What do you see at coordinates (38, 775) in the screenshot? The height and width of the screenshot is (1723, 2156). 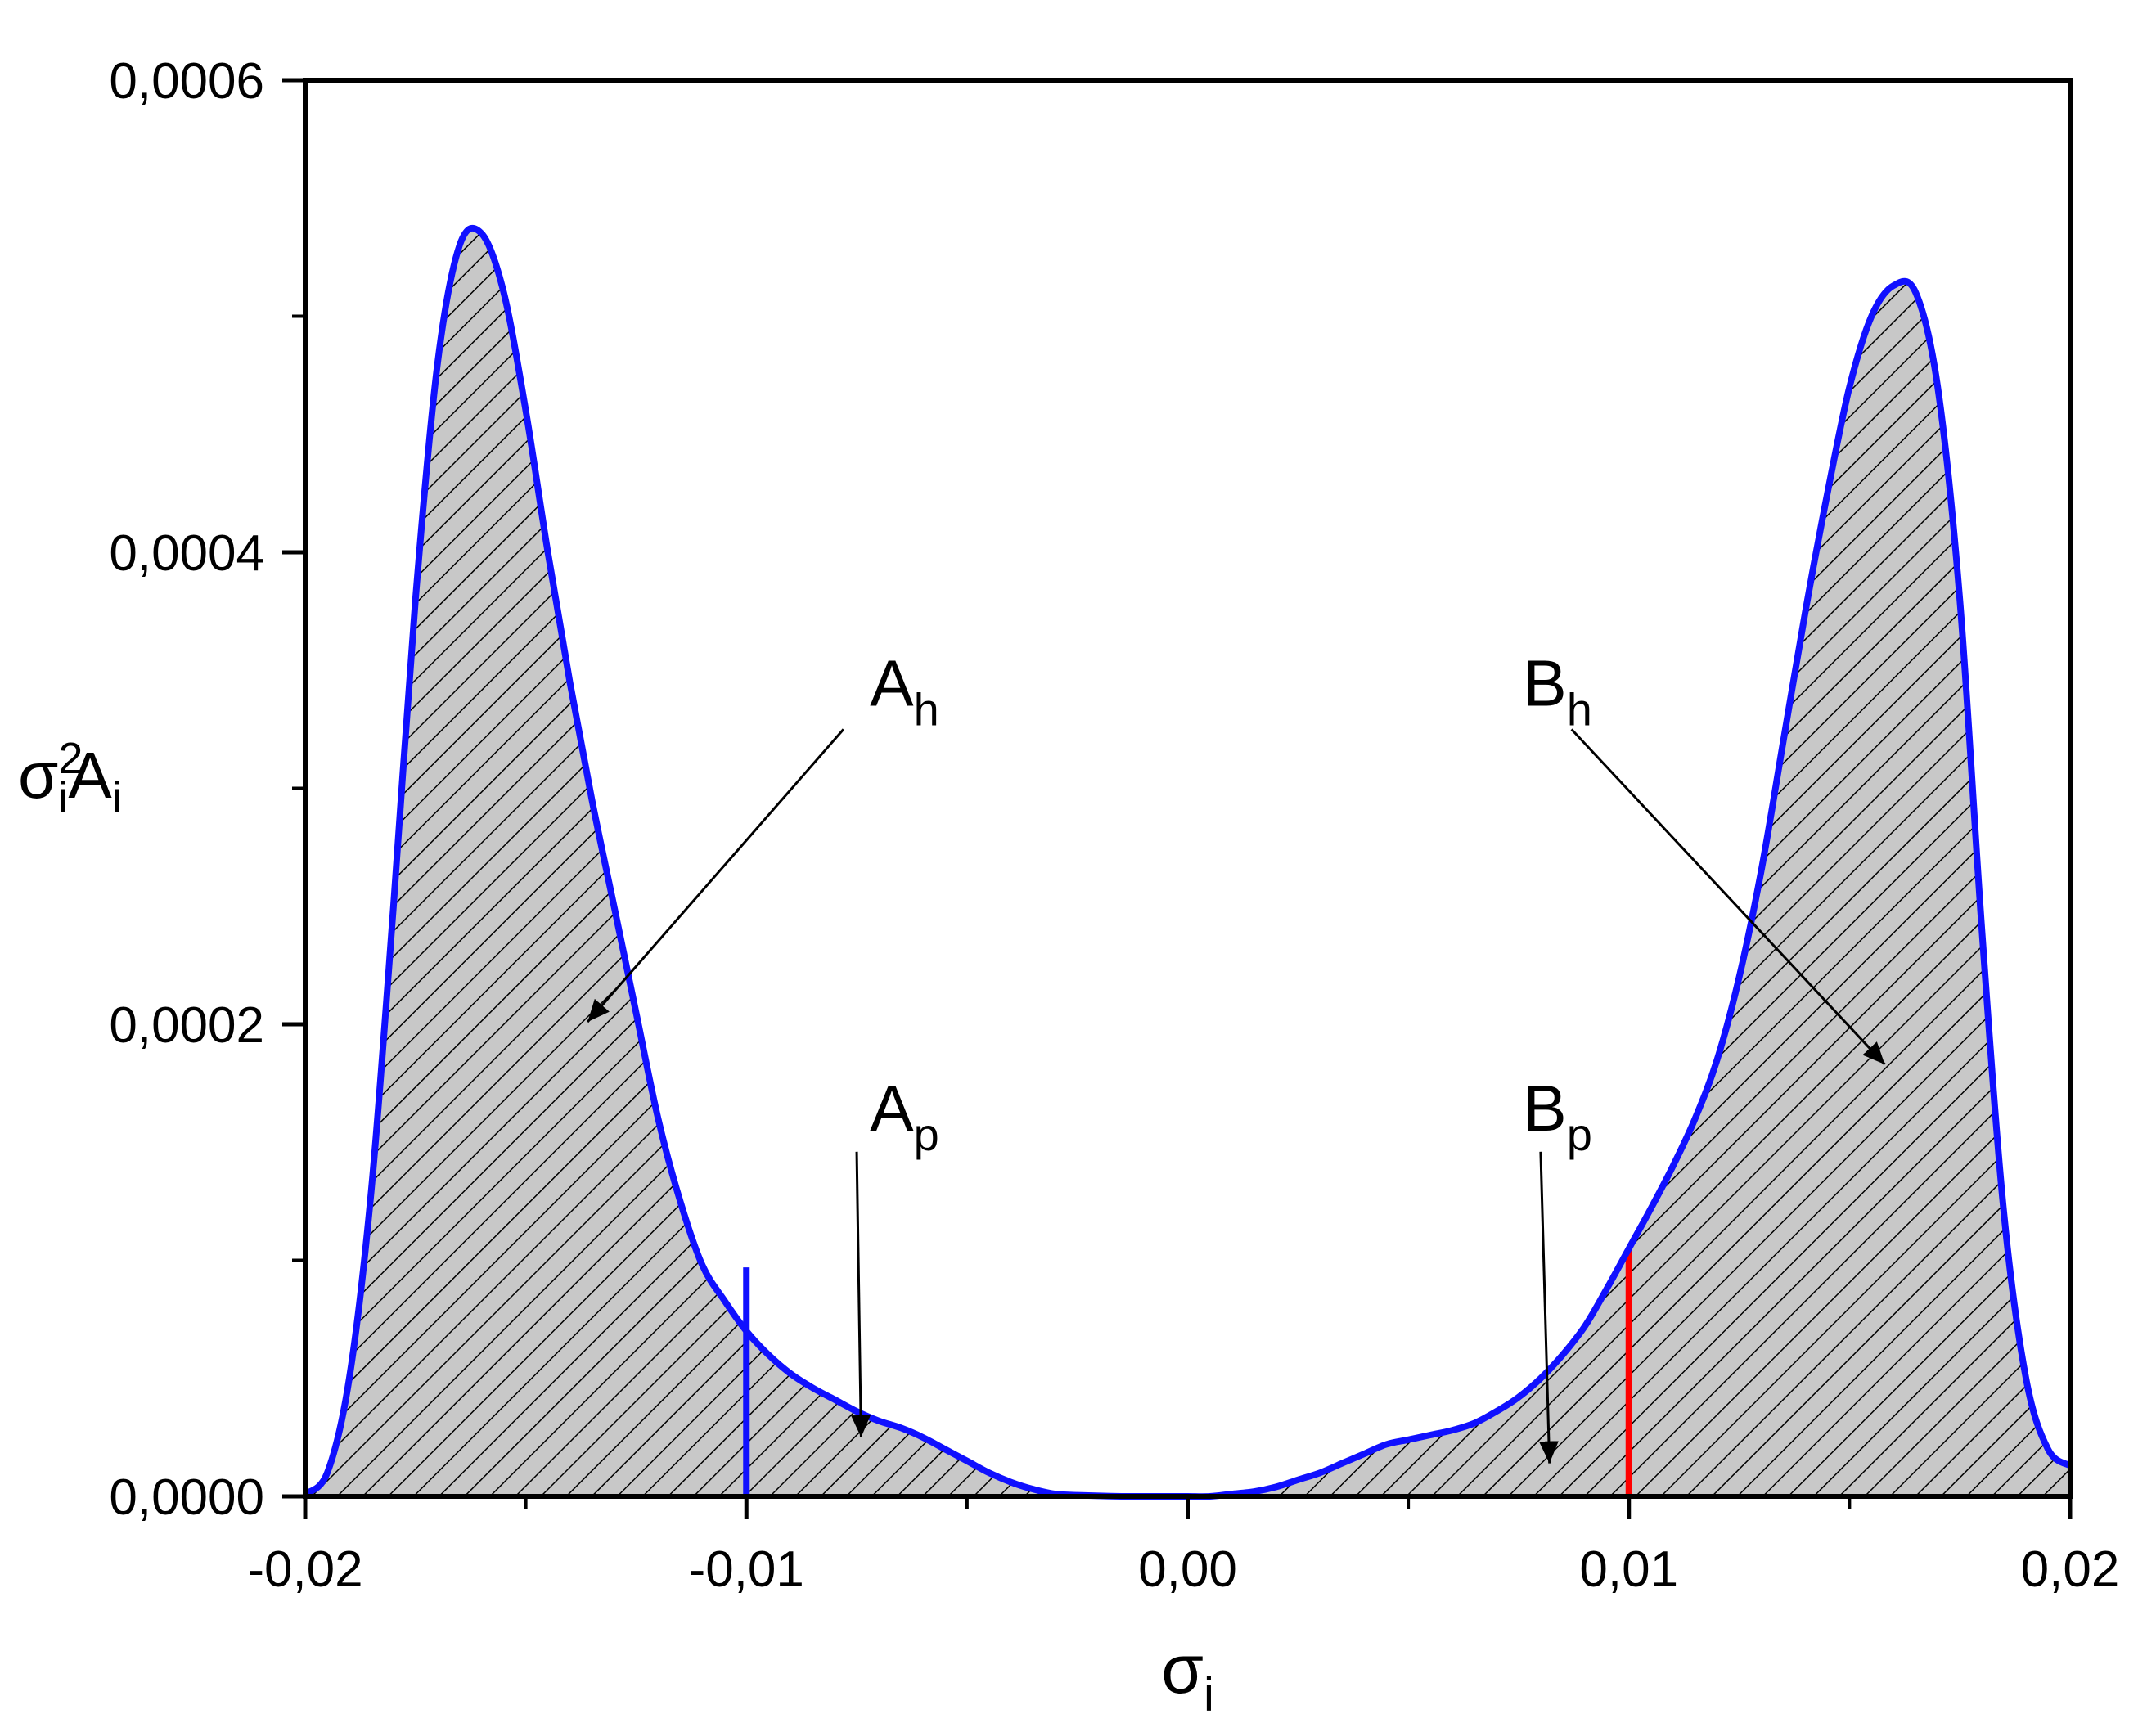 I see `y-axis-label-sigma: σ` at bounding box center [38, 775].